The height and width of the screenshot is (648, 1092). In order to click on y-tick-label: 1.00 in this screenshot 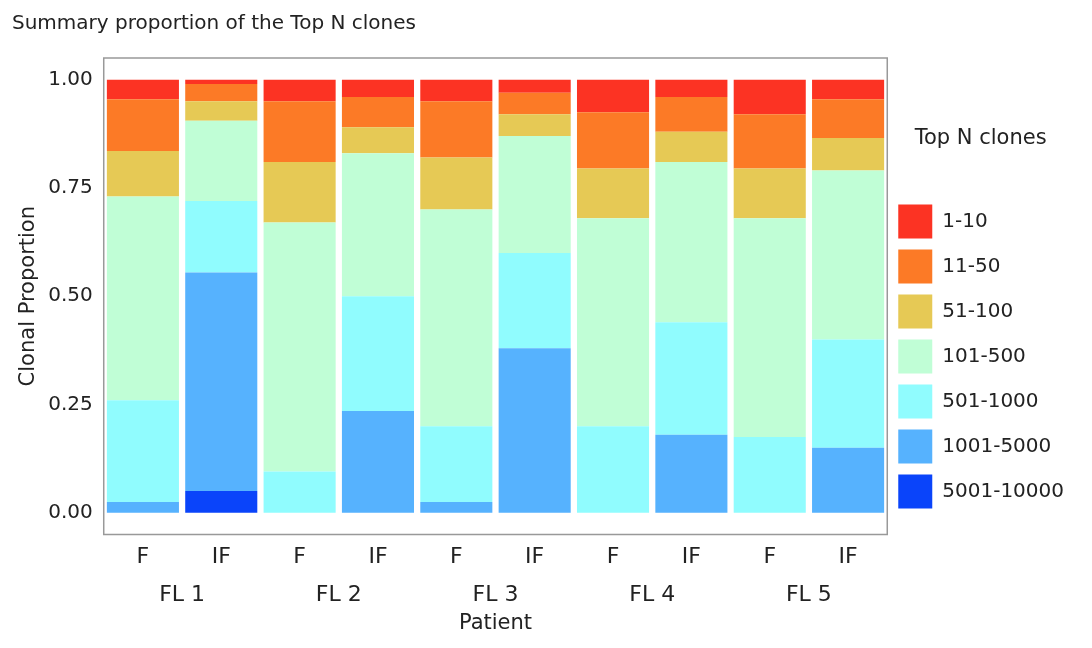, I will do `click(70, 77)`.